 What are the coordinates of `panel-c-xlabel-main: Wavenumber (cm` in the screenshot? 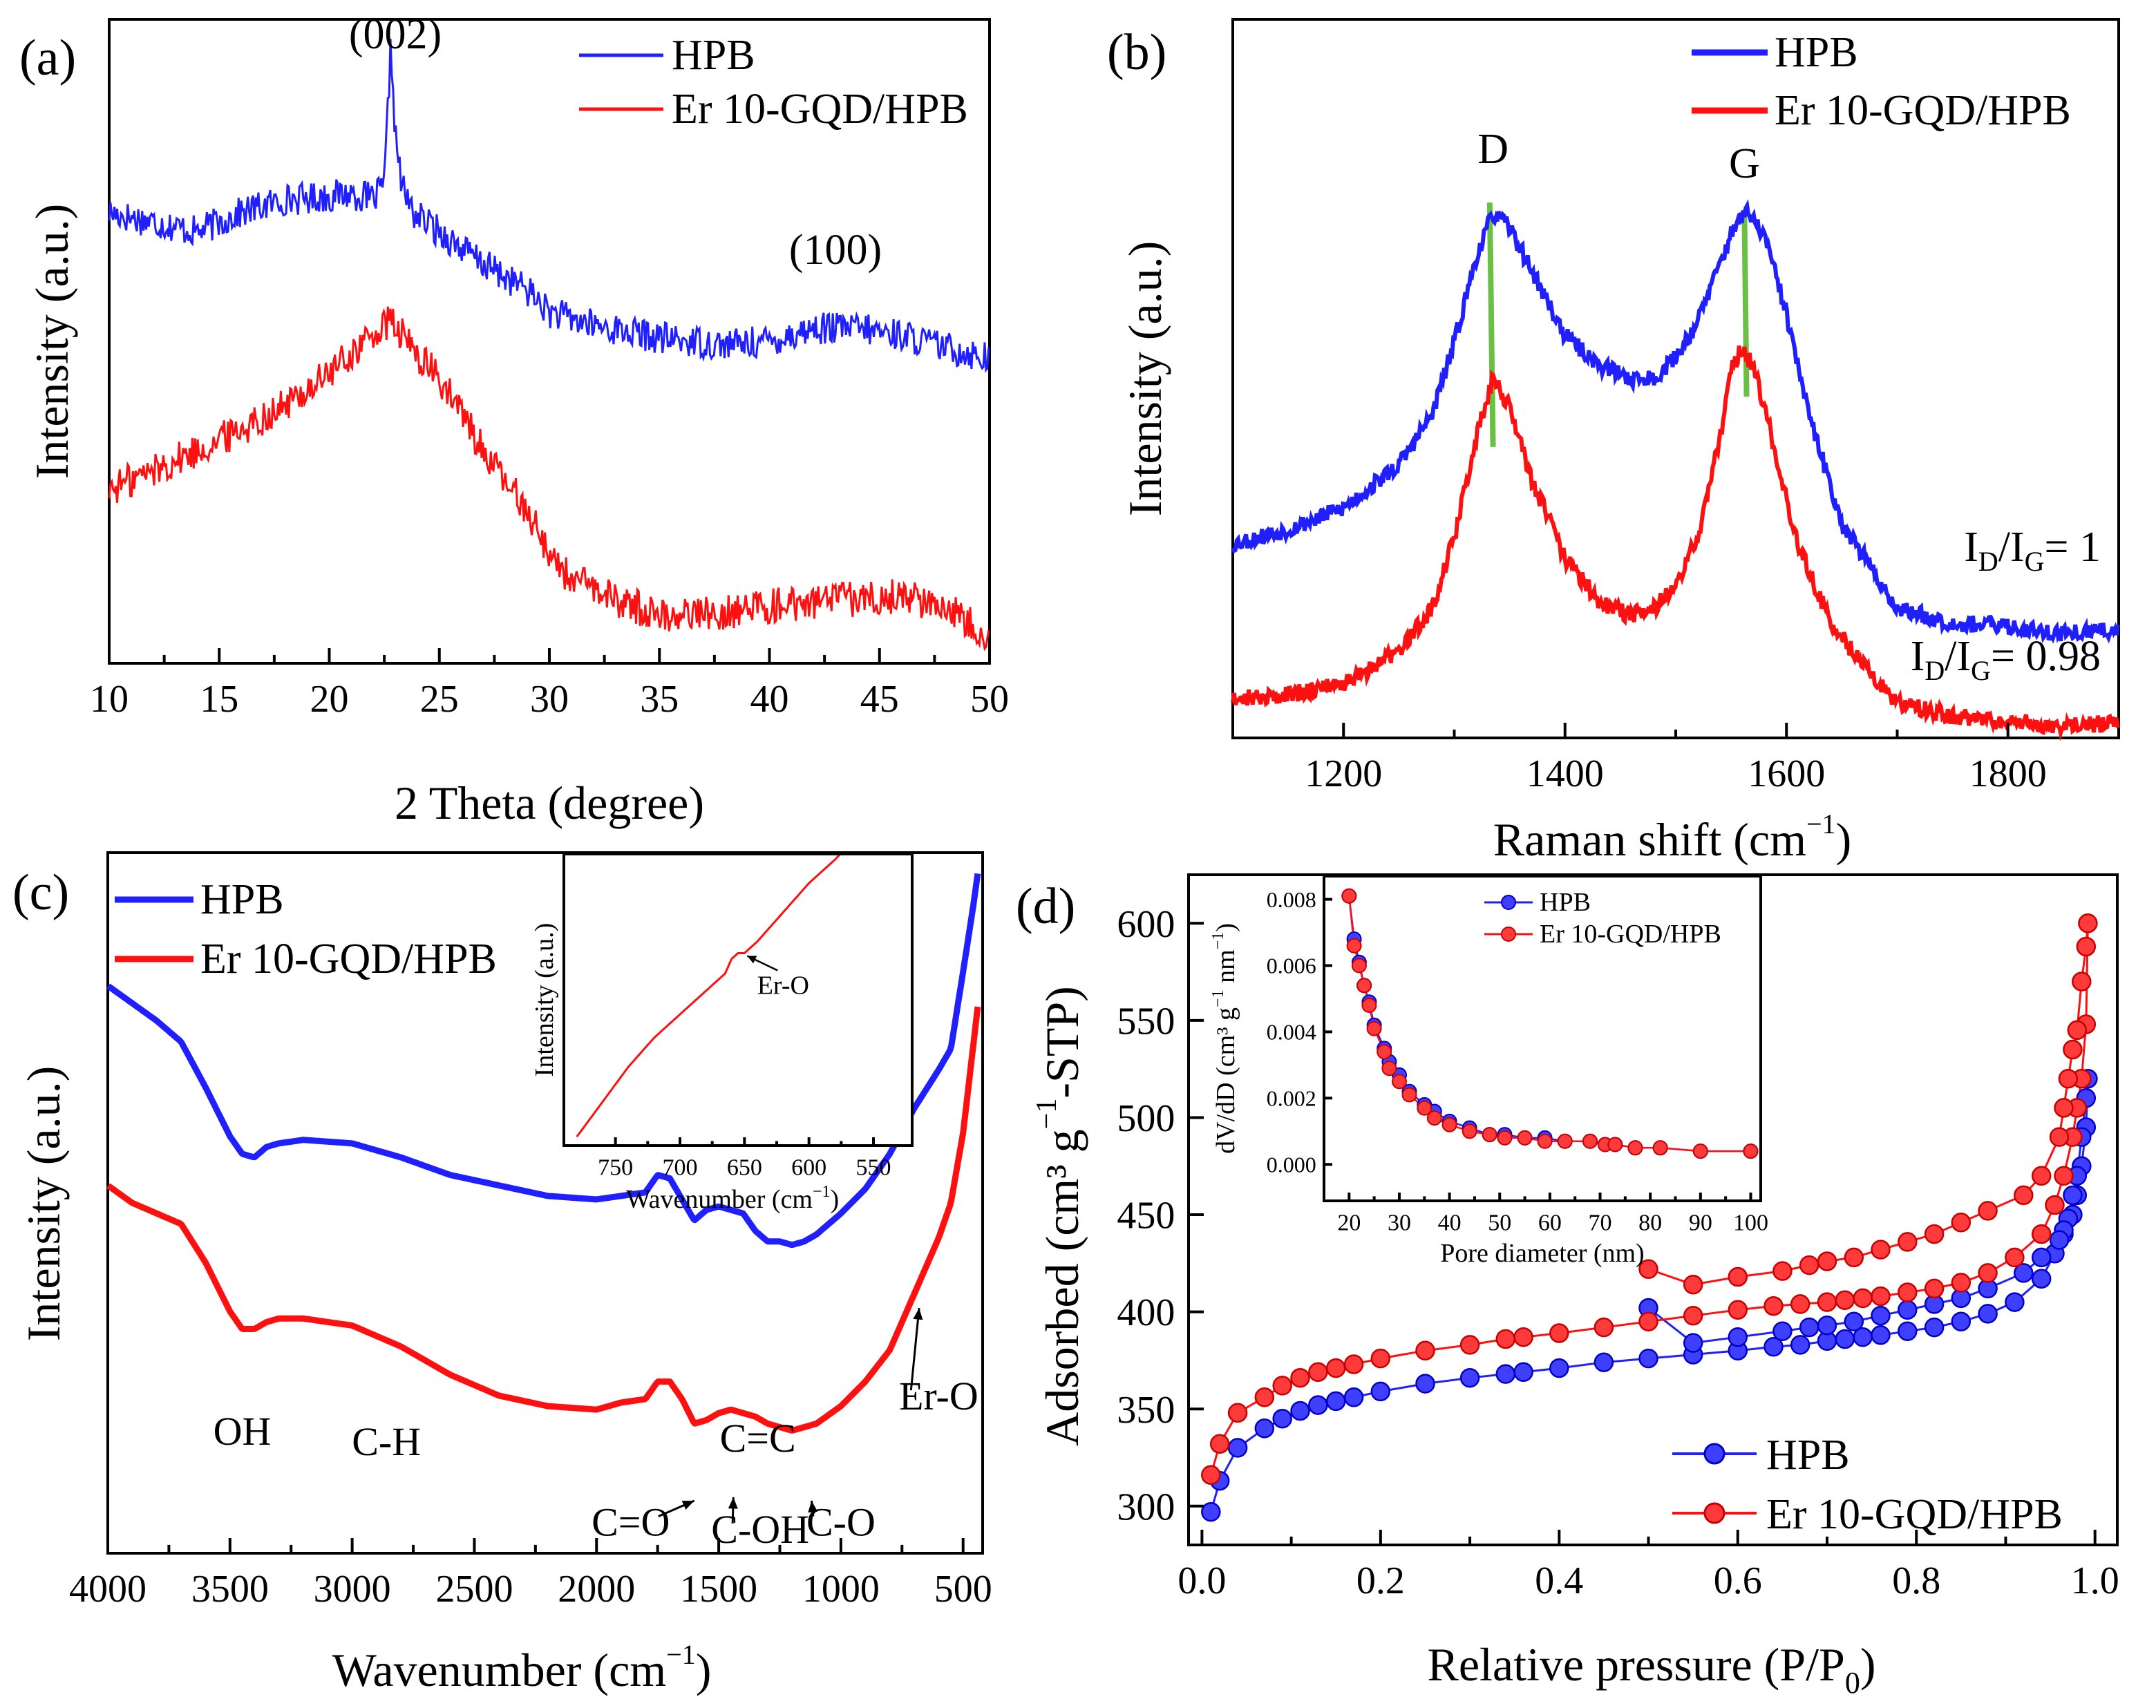 It's located at (499, 1670).